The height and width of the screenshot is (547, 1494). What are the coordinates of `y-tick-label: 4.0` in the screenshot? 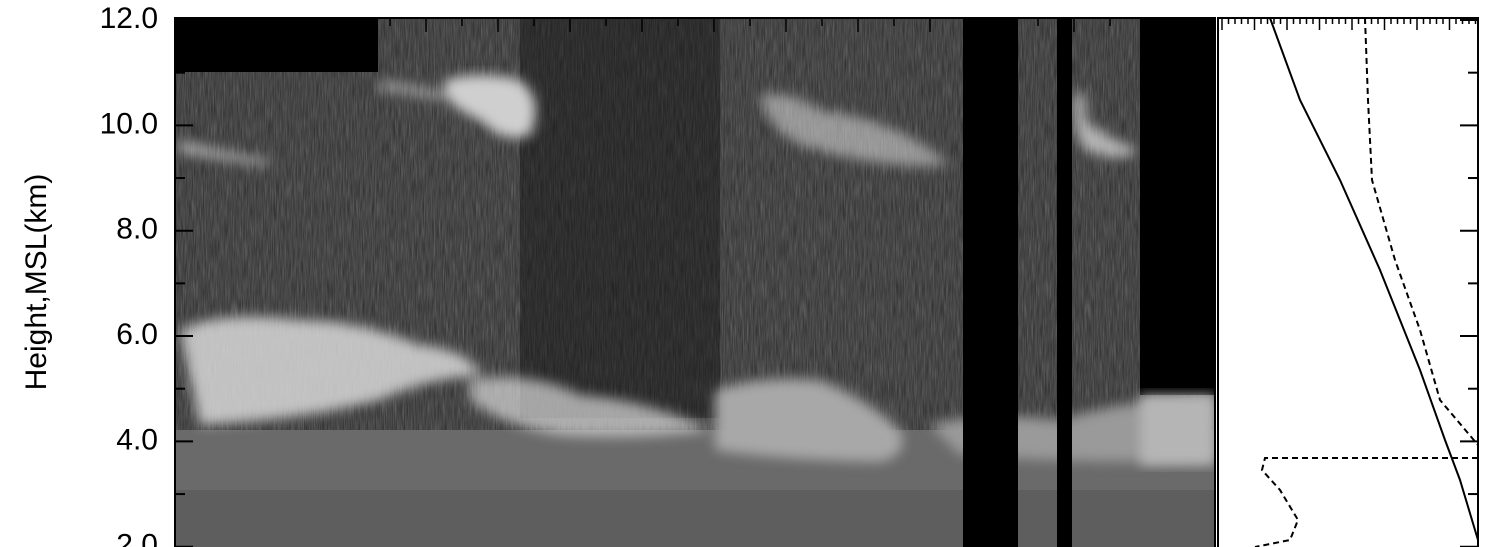 It's located at (137, 439).